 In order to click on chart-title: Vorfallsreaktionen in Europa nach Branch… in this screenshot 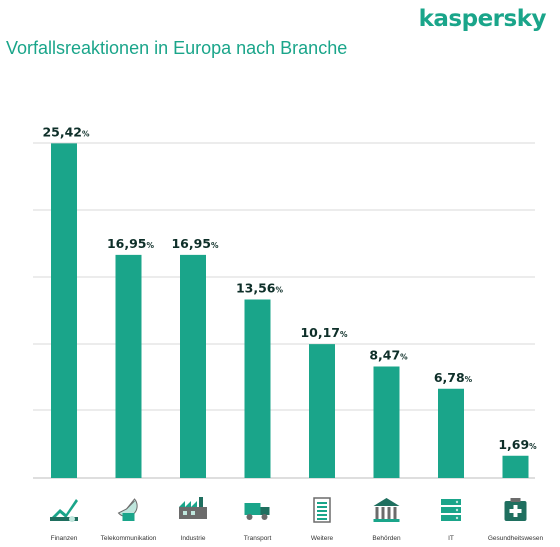, I will do `click(177, 48)`.